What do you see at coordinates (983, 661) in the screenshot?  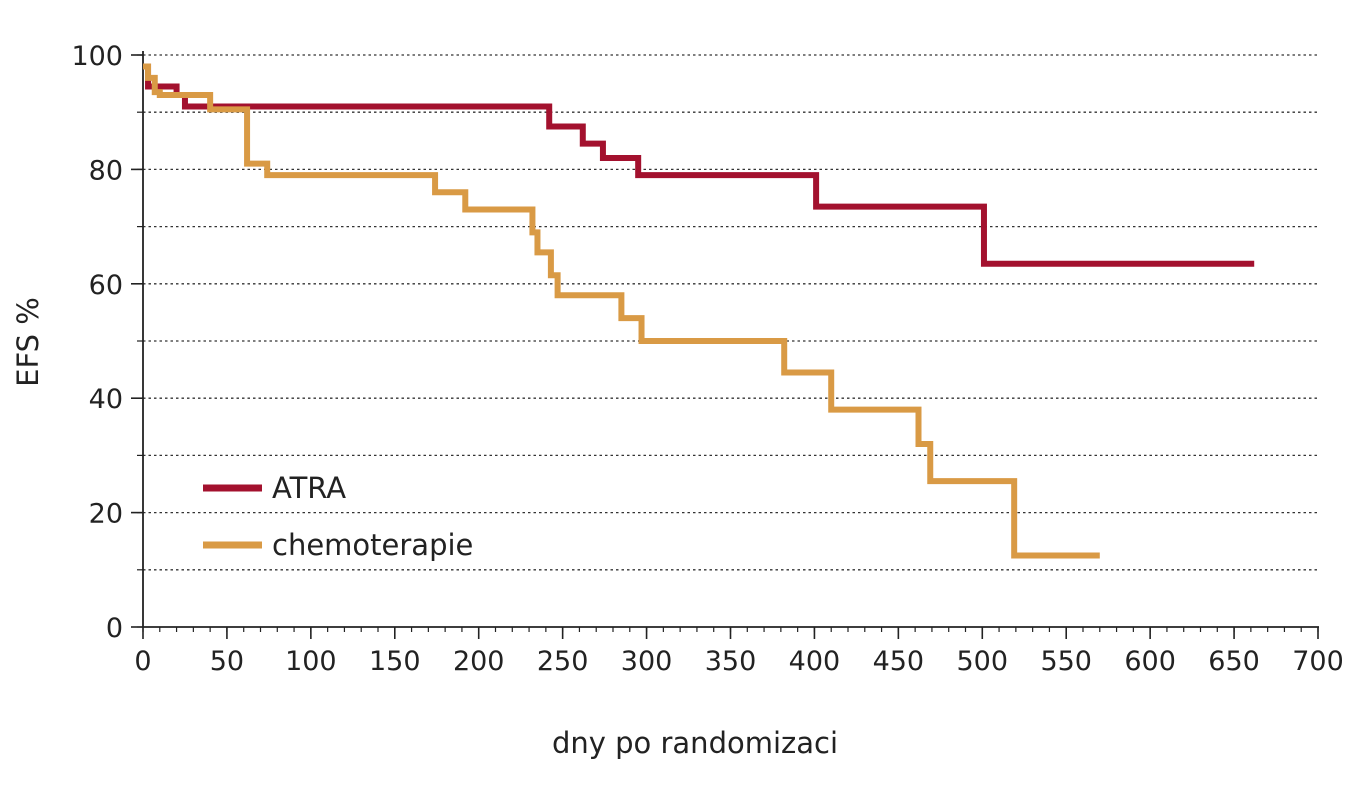 I see `x-tick-label: 500` at bounding box center [983, 661].